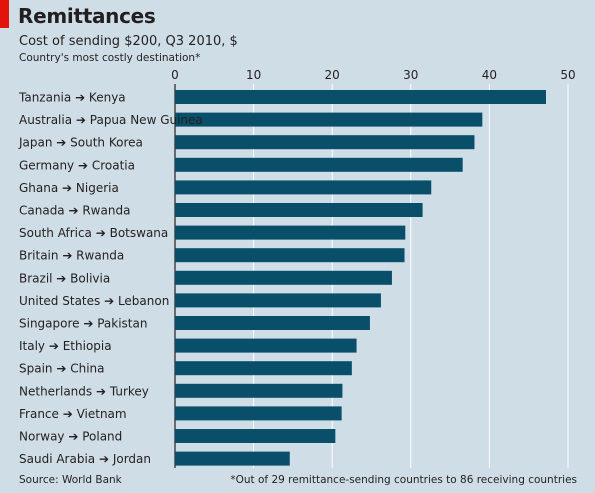 The height and width of the screenshot is (493, 595). Describe the element at coordinates (77, 165) in the screenshot. I see `category-label: Germany ➔ Croatia` at that location.